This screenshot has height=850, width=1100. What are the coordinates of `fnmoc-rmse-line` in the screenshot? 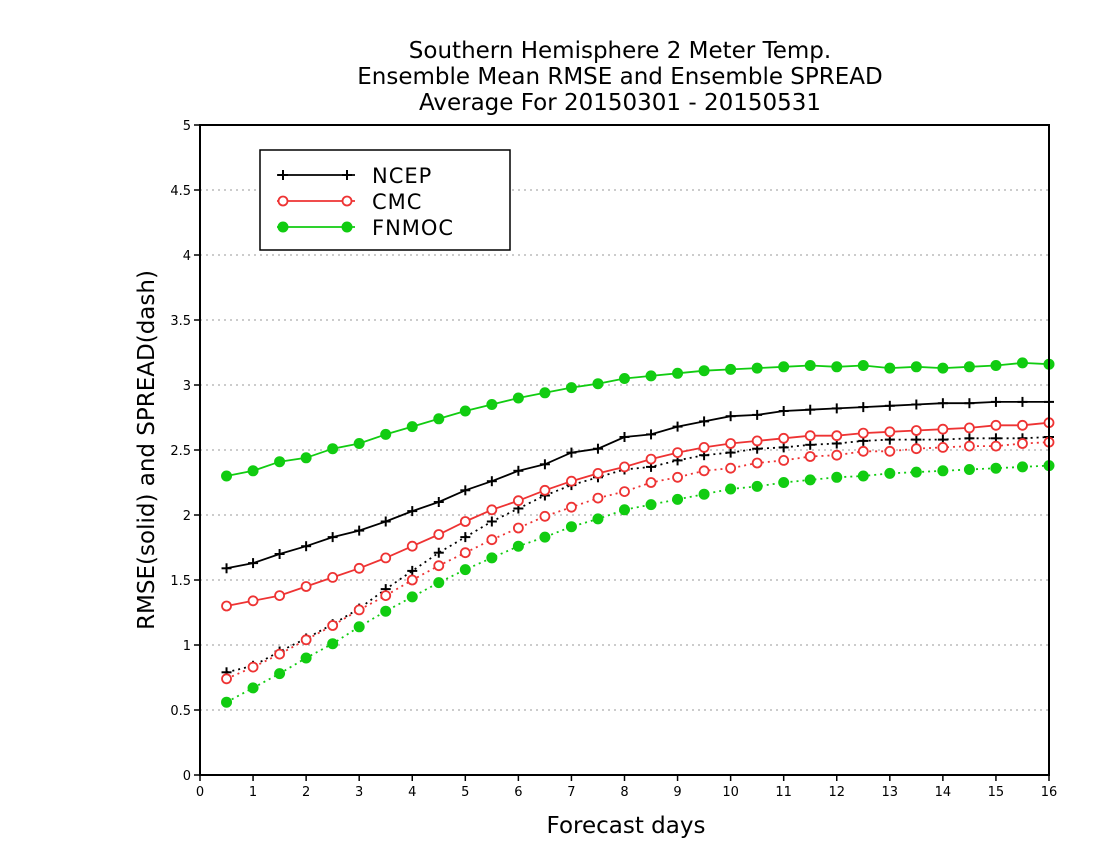 It's located at (638, 419).